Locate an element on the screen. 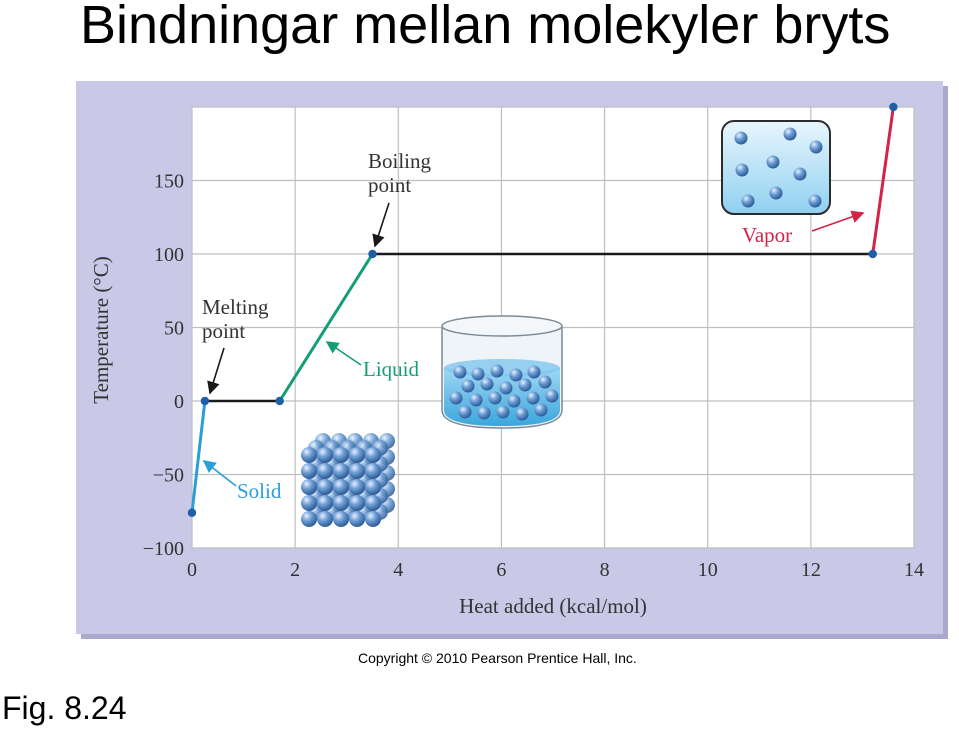  vapor-label: Vapor is located at coordinates (767, 235).